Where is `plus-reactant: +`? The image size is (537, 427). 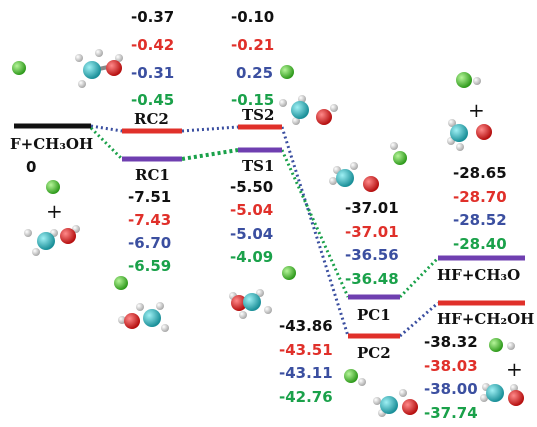
plus-reactant: + is located at coordinates (54, 211).